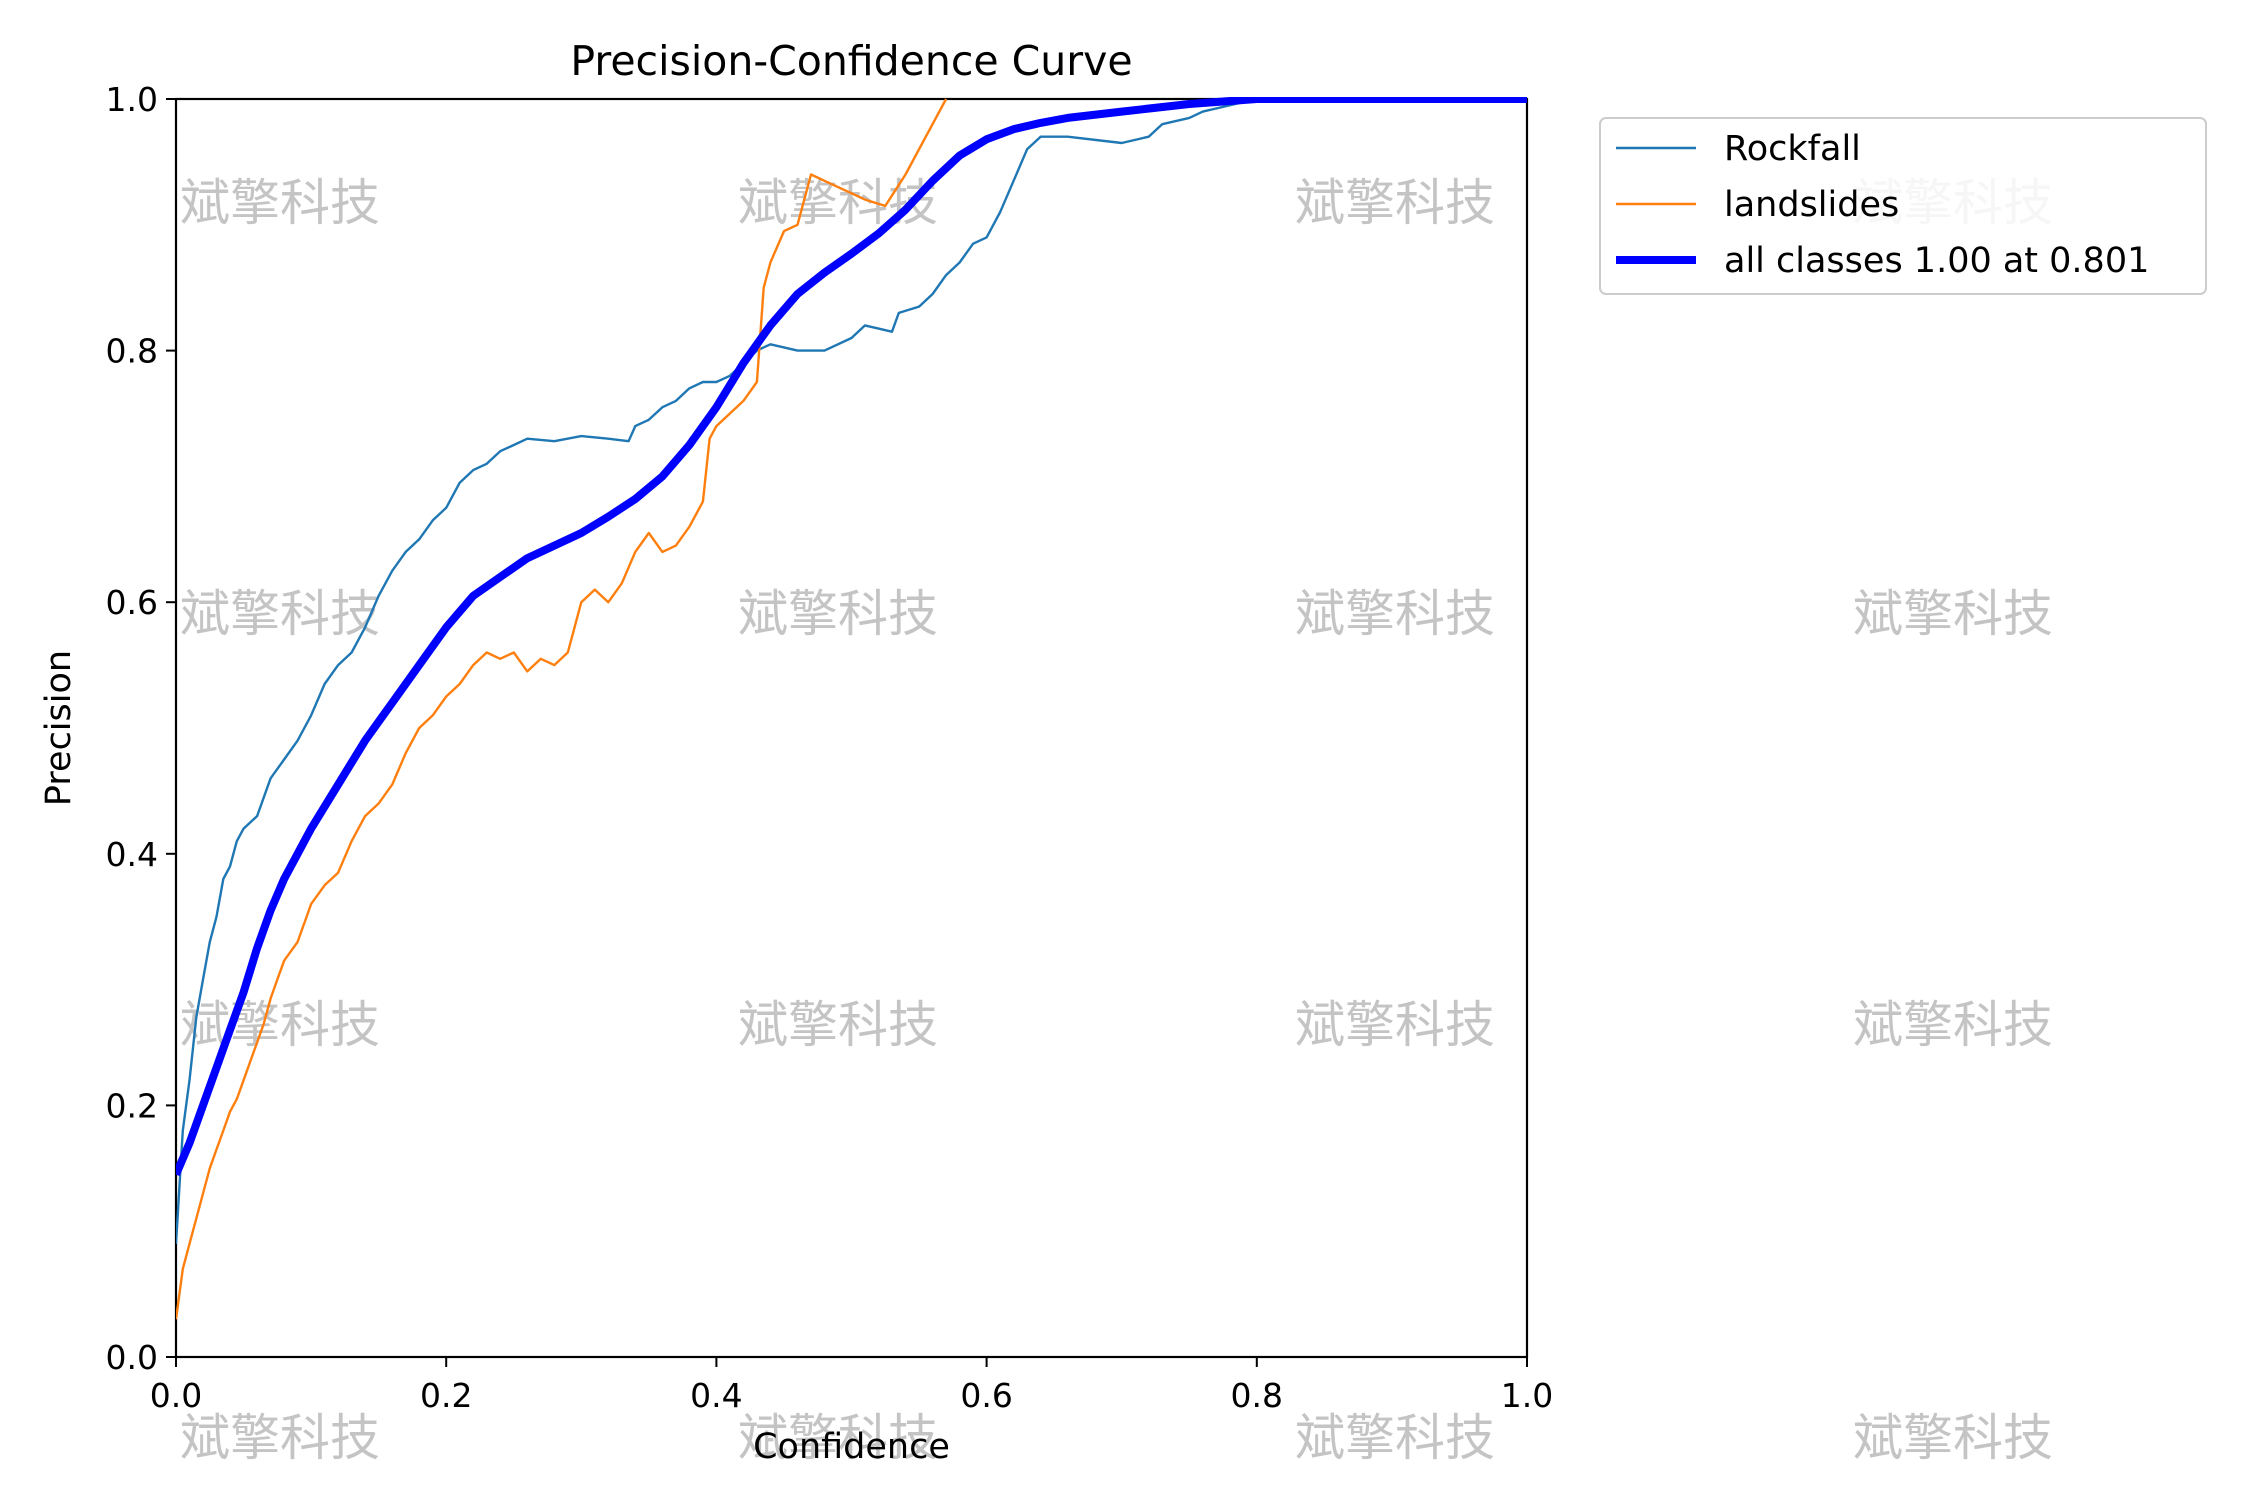 This screenshot has height=1500, width=2250. Describe the element at coordinates (1395, 1025) in the screenshot. I see `watermark-10: 斌擎科技` at that location.